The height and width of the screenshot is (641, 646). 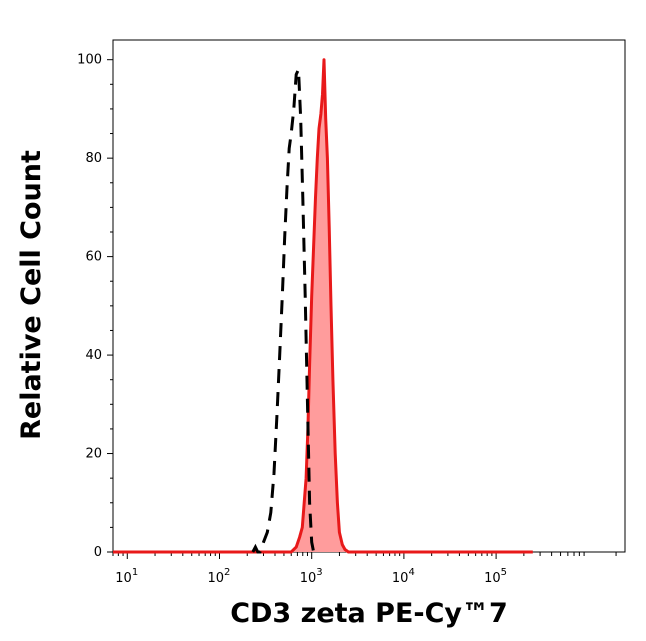 What do you see at coordinates (98, 552) in the screenshot?
I see `y-tick-label: 0` at bounding box center [98, 552].